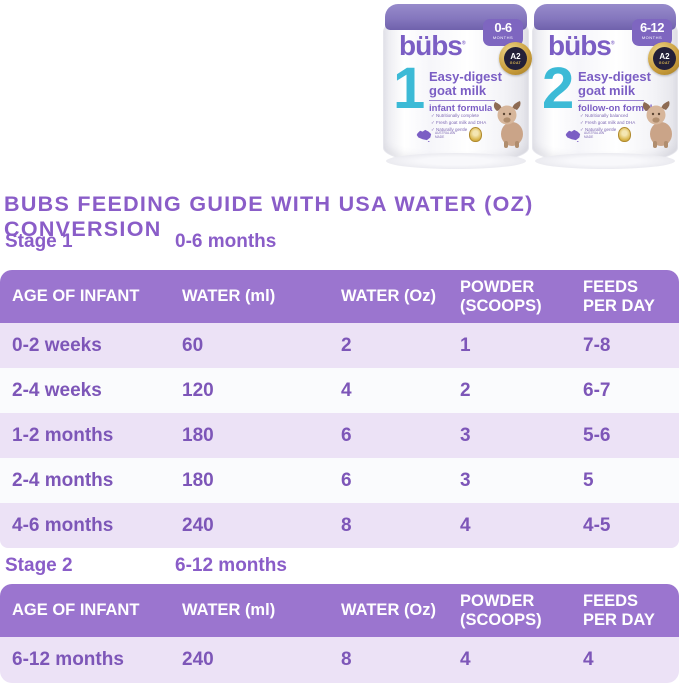 The width and height of the screenshot is (679, 689). I want to click on table-cell: 1-2 months, so click(63, 435).